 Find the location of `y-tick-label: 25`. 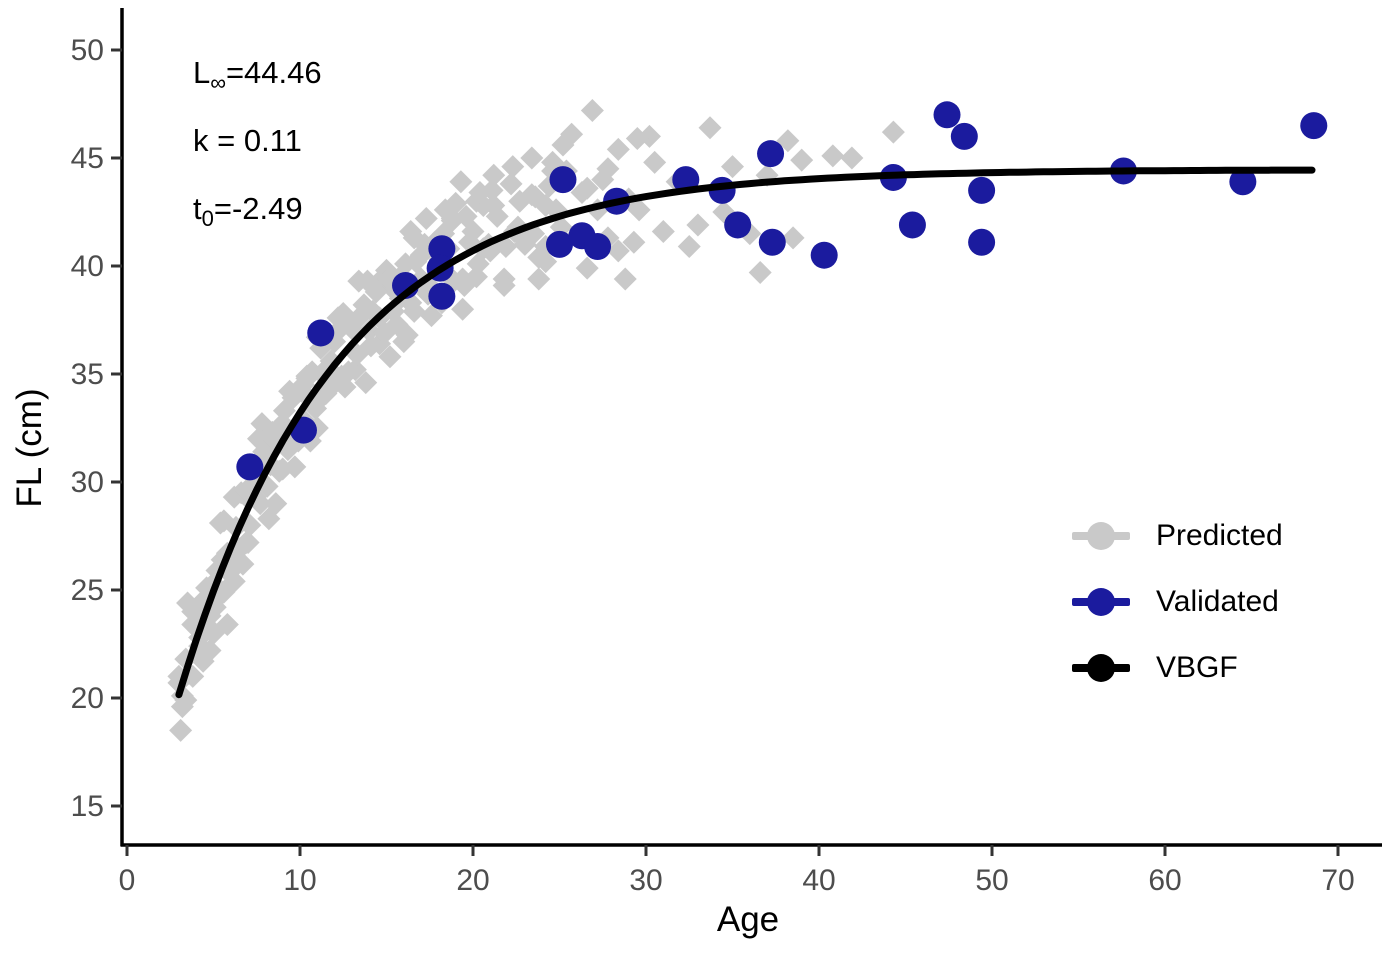

y-tick-label: 25 is located at coordinates (87, 590).